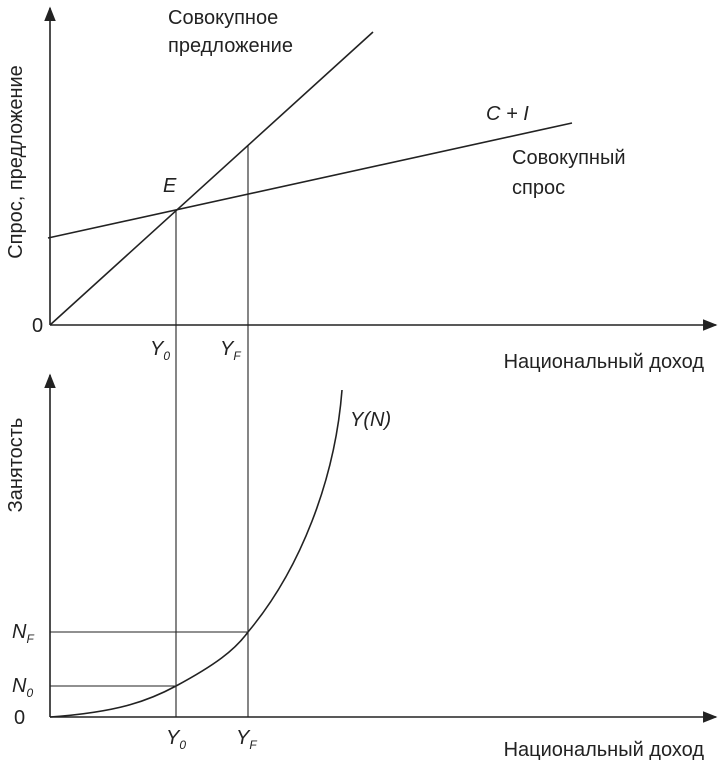 This screenshot has height=761, width=720. Describe the element at coordinates (230, 46) in the screenshot. I see `supply-label: предложение` at that location.